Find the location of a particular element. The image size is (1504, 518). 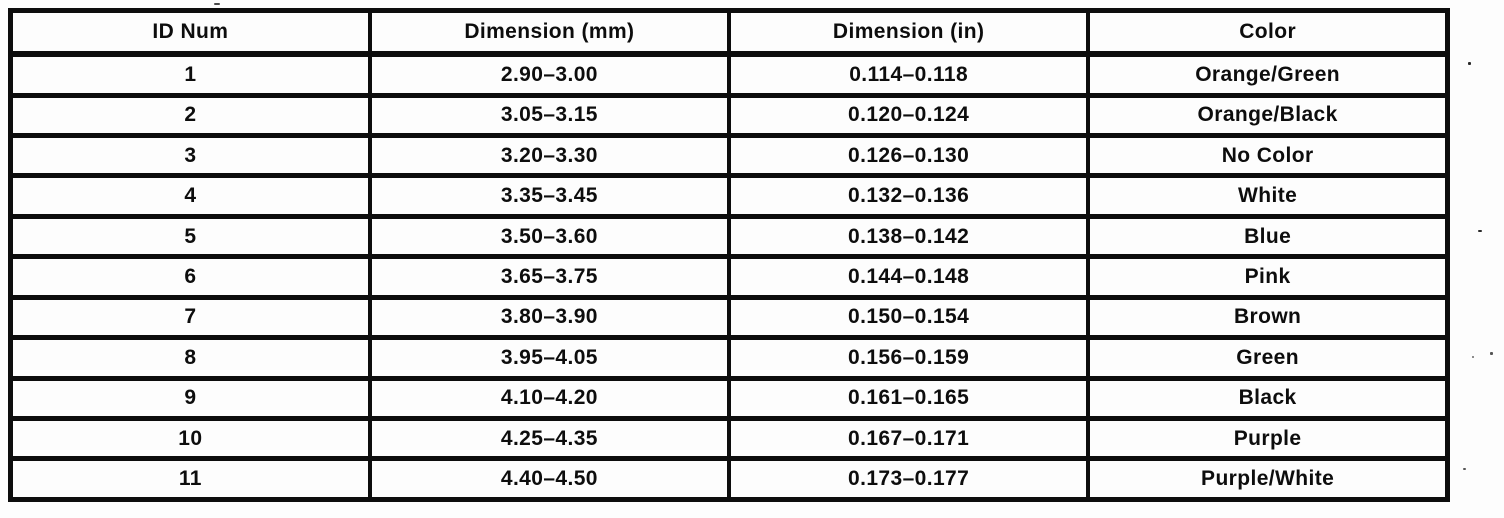

table-cell: 4.10–4.20 is located at coordinates (549, 398).